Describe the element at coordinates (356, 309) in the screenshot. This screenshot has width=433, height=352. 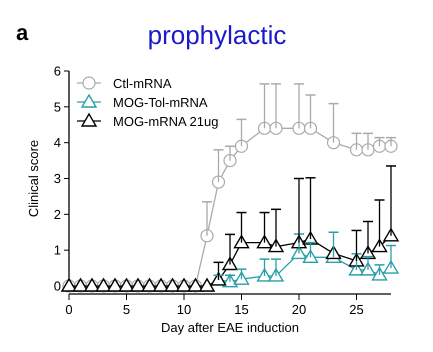
I see `x-tick-label: 25` at that location.